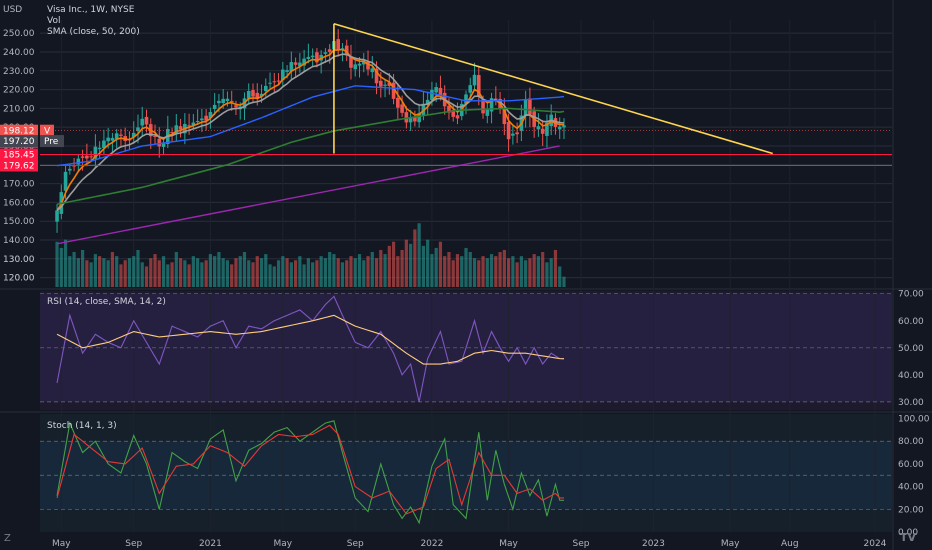 The width and height of the screenshot is (932, 550). What do you see at coordinates (310, 339) in the screenshot?
I see `rsi-ma-line` at bounding box center [310, 339].